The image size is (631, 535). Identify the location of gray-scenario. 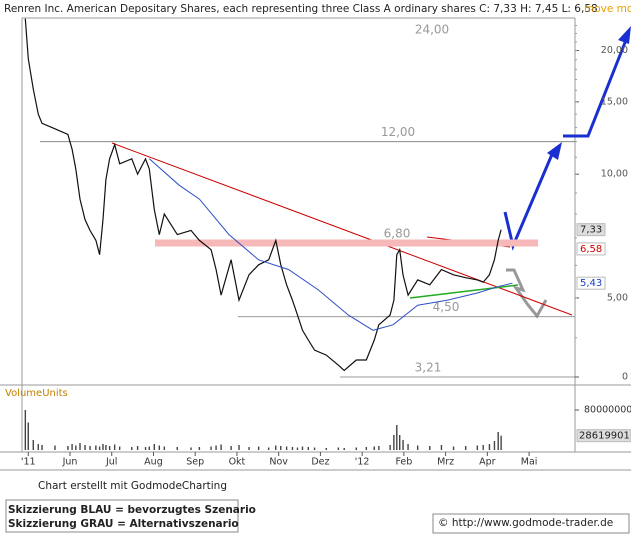
(527, 293).